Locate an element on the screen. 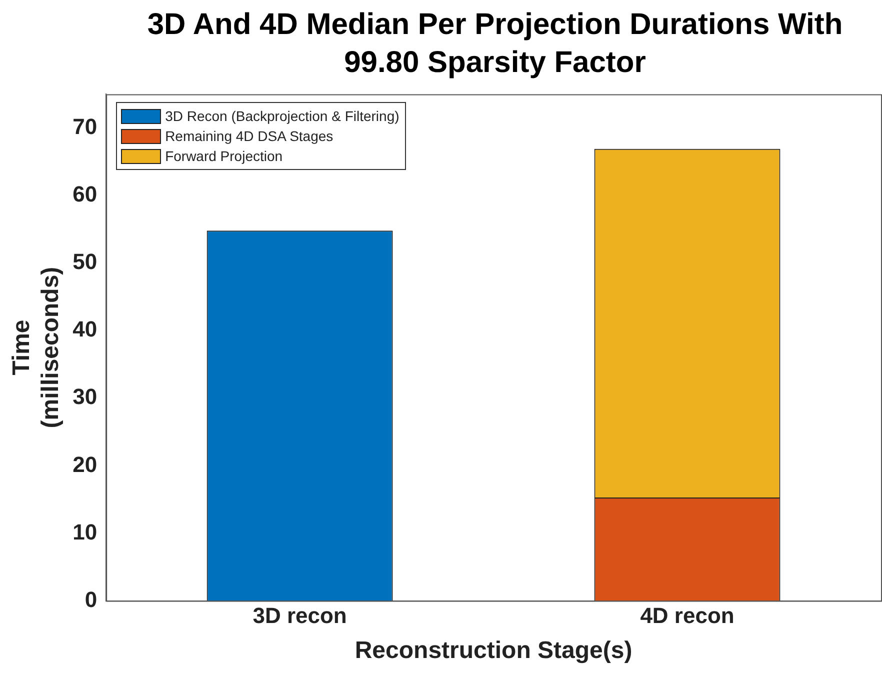 This screenshot has width=882, height=678. y-tick-label: 10 is located at coordinates (85, 531).